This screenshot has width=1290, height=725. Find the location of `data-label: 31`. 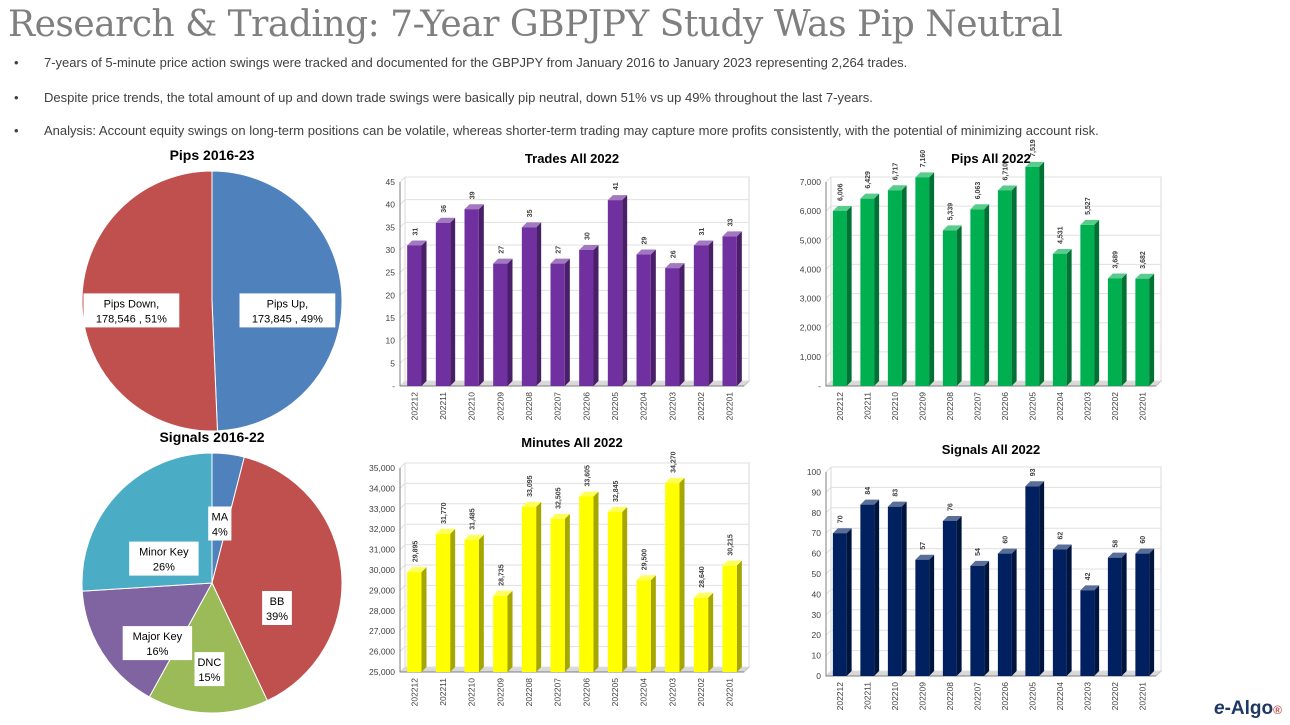

data-label: 31 is located at coordinates (702, 232).